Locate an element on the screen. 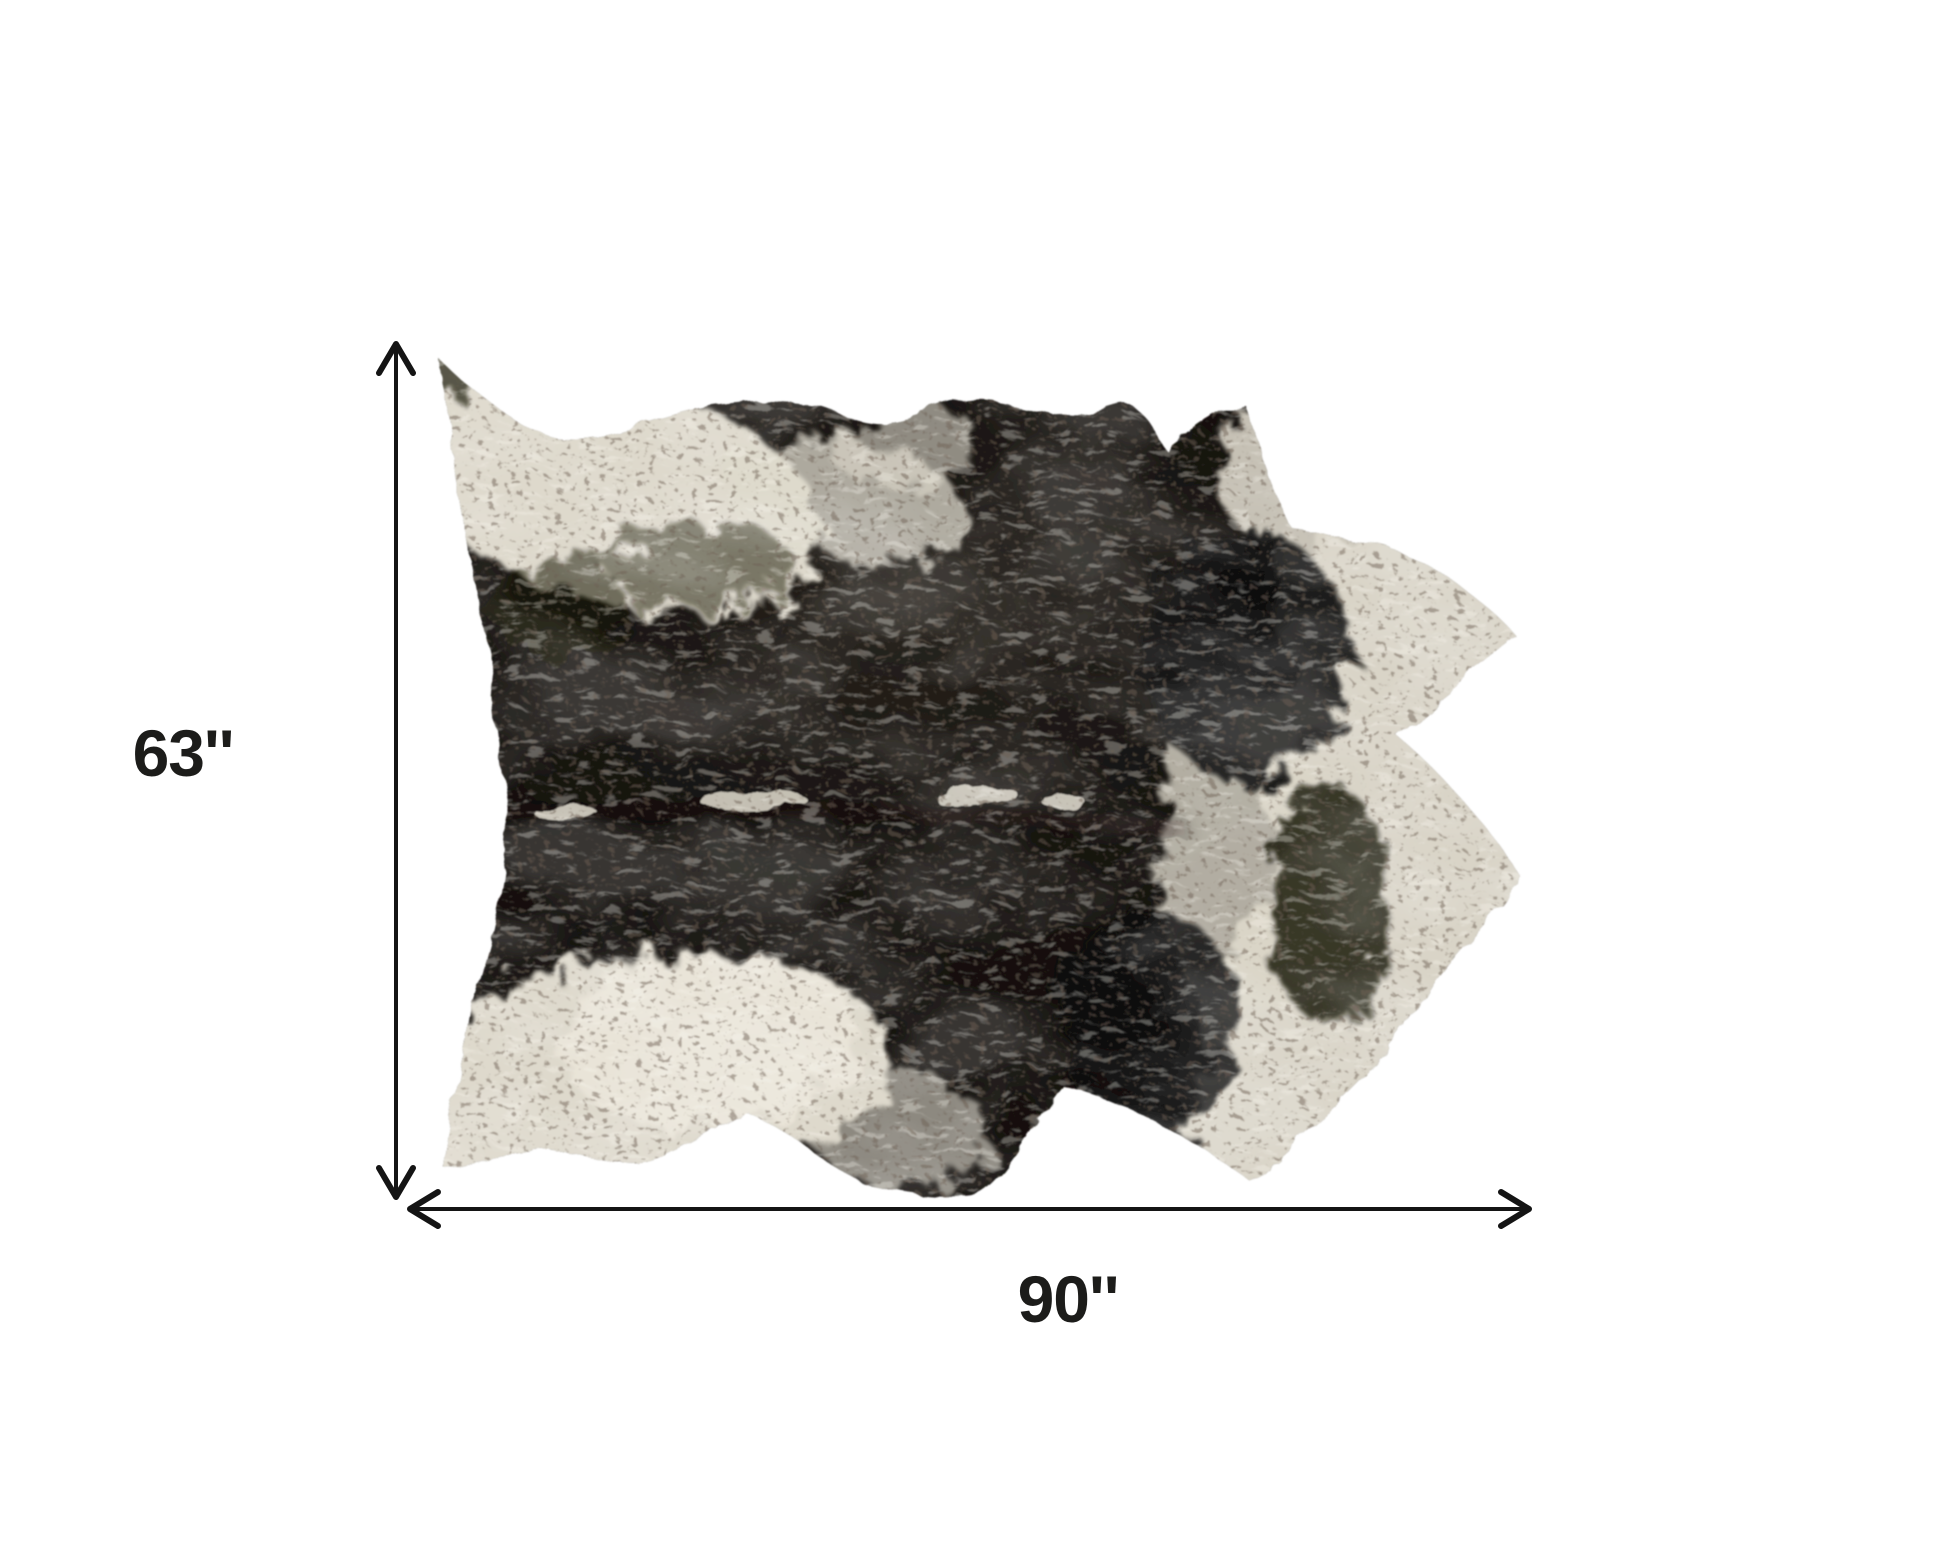  height-dimension-label: 63'' is located at coordinates (183, 753).